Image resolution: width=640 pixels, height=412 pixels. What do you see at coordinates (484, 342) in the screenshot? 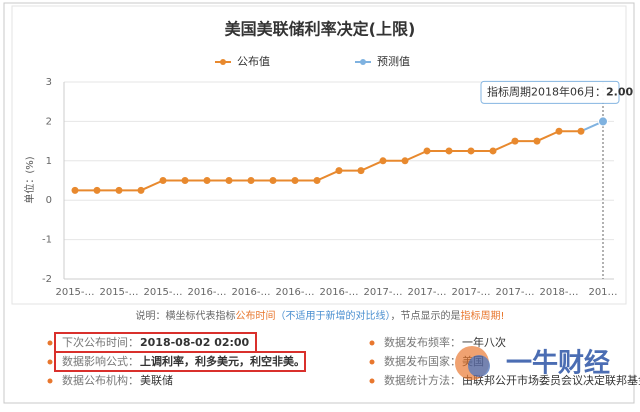
I see `info-value: 一年八次` at bounding box center [484, 342].